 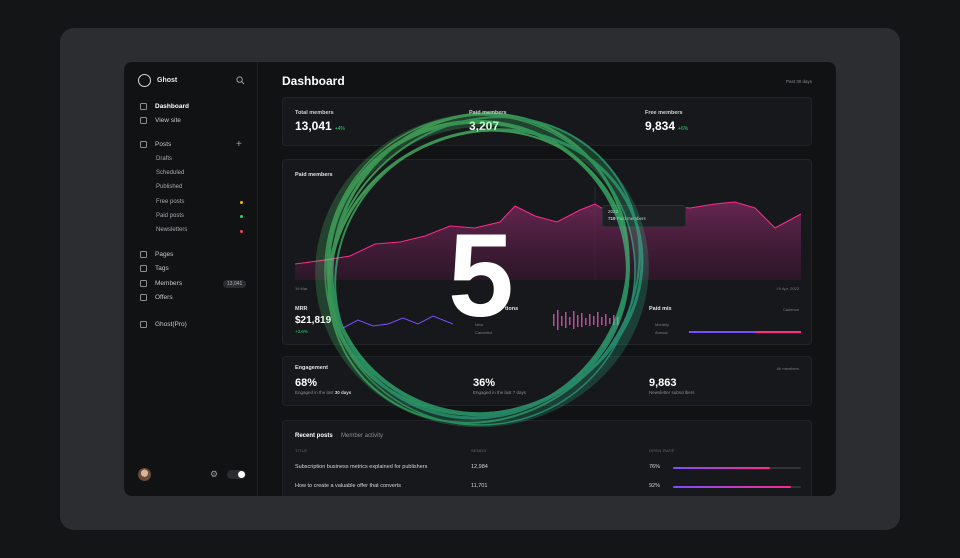 I want to click on engagement-30d-value: 68%, so click(x=306, y=383).